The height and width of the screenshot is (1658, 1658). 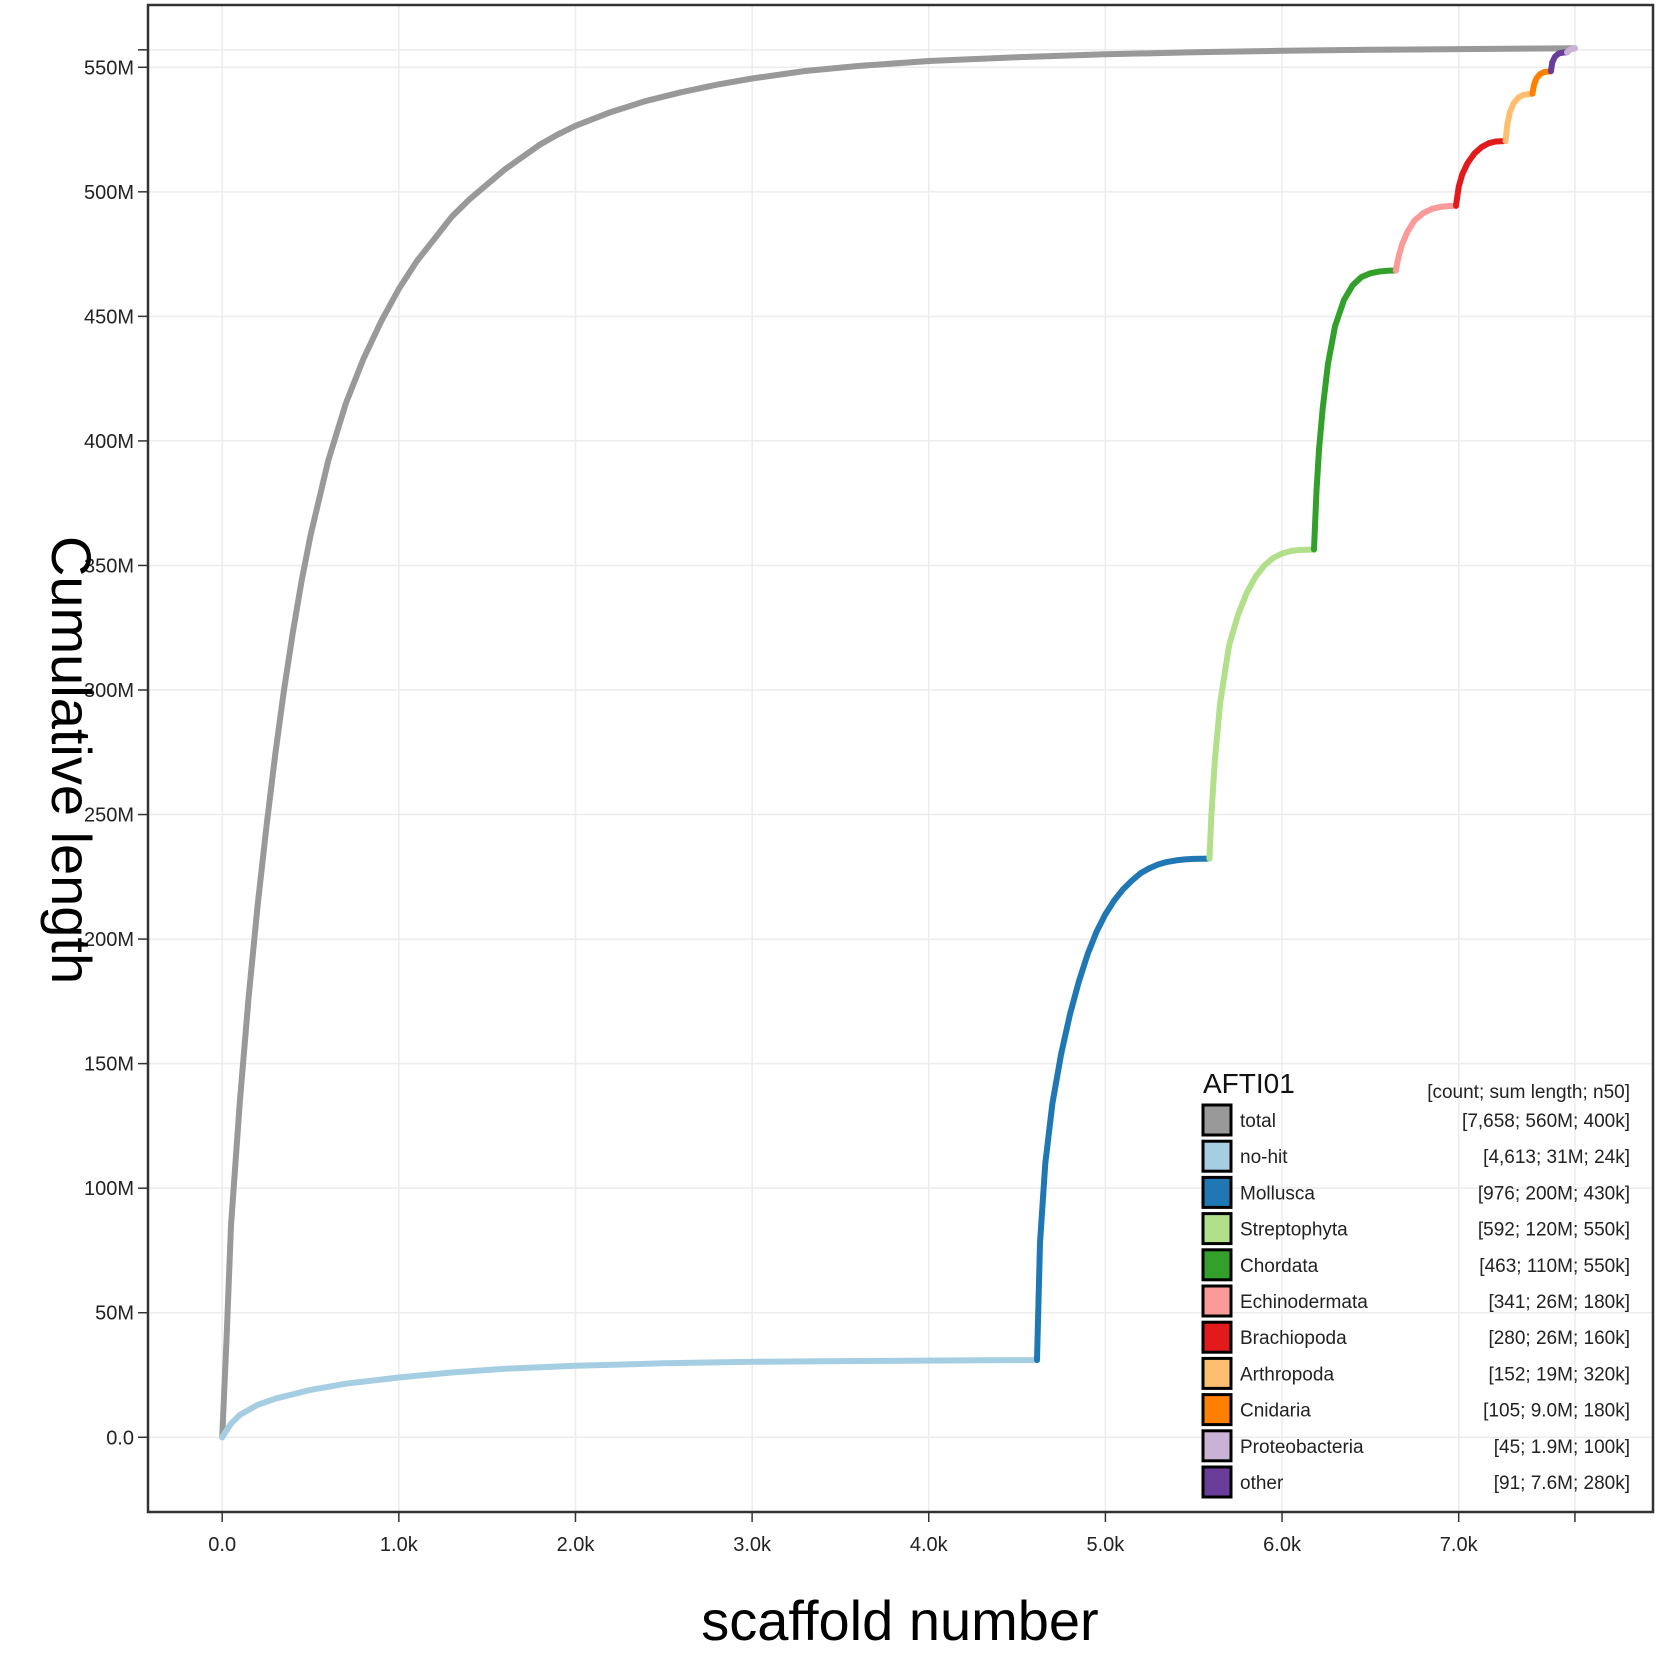 What do you see at coordinates (399, 1545) in the screenshot?
I see `x-tick-label: 1.0k` at bounding box center [399, 1545].